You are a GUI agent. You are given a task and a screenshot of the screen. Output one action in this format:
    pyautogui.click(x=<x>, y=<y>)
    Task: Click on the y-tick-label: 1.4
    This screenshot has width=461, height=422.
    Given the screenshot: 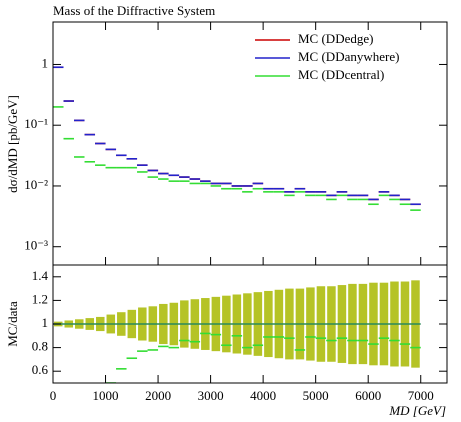 What is the action you would take?
    pyautogui.click(x=40, y=275)
    